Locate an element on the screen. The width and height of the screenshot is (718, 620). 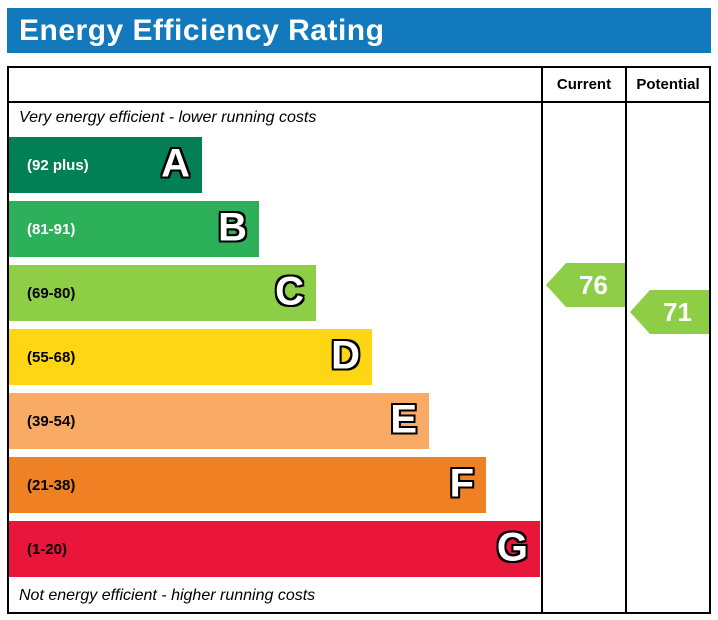
band-bar-d: (55-68) D is located at coordinates (190, 357).